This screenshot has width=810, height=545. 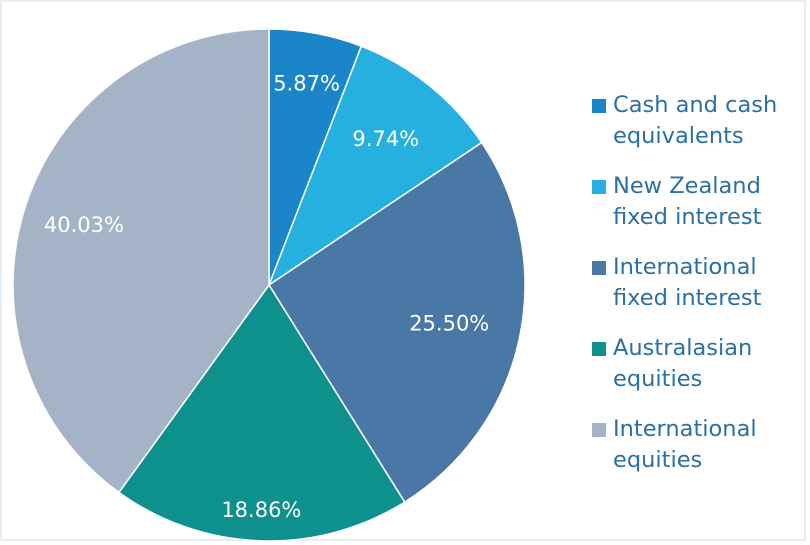 I want to click on legend-label-cash-line2: equivalents, so click(x=678, y=136).